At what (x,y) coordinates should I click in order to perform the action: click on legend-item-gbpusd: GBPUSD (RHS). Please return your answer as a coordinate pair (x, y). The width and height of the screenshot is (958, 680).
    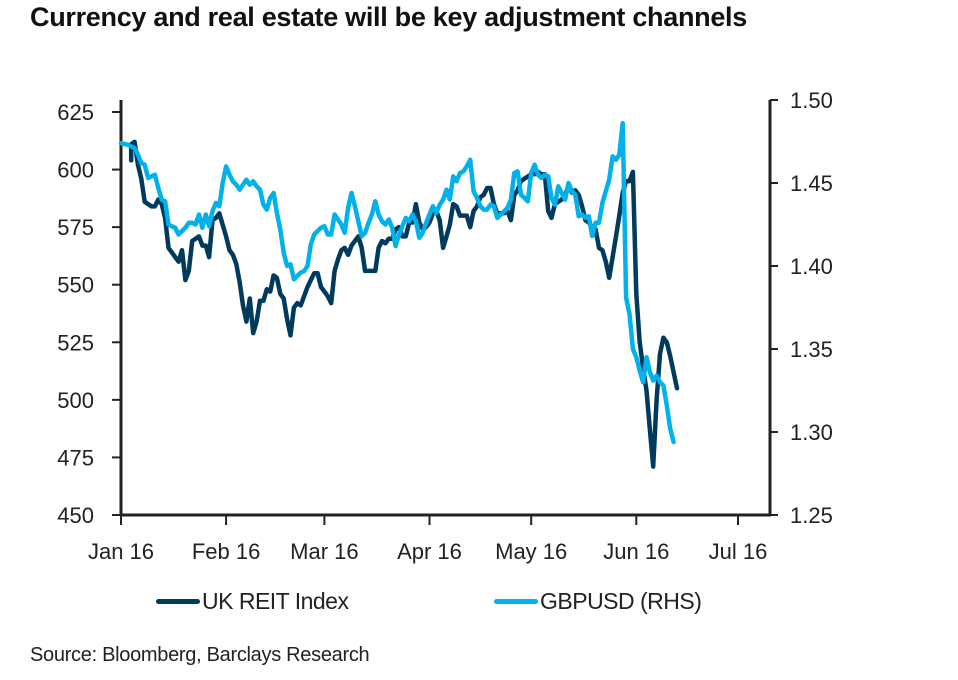
    Looking at the image, I should click on (598, 601).